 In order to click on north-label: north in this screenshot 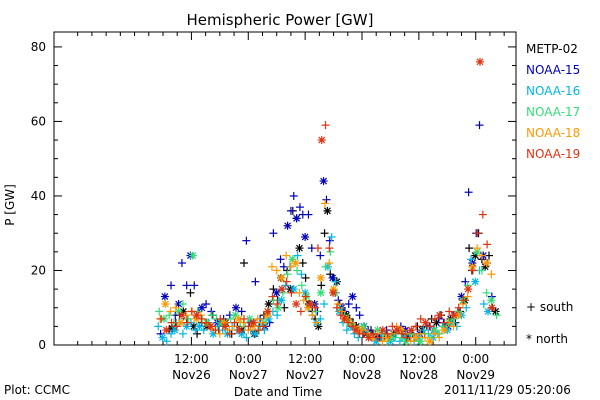, I will do `click(552, 339)`.